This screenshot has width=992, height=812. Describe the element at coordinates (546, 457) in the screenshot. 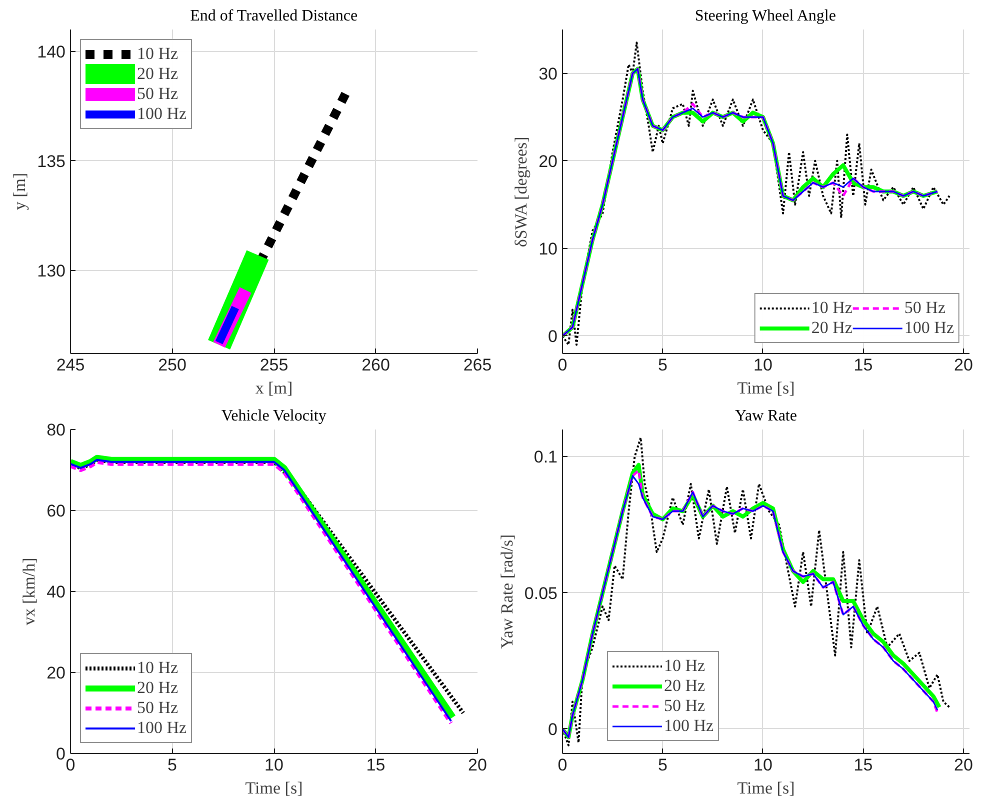

I see `y-tick-label: 0.1` at that location.